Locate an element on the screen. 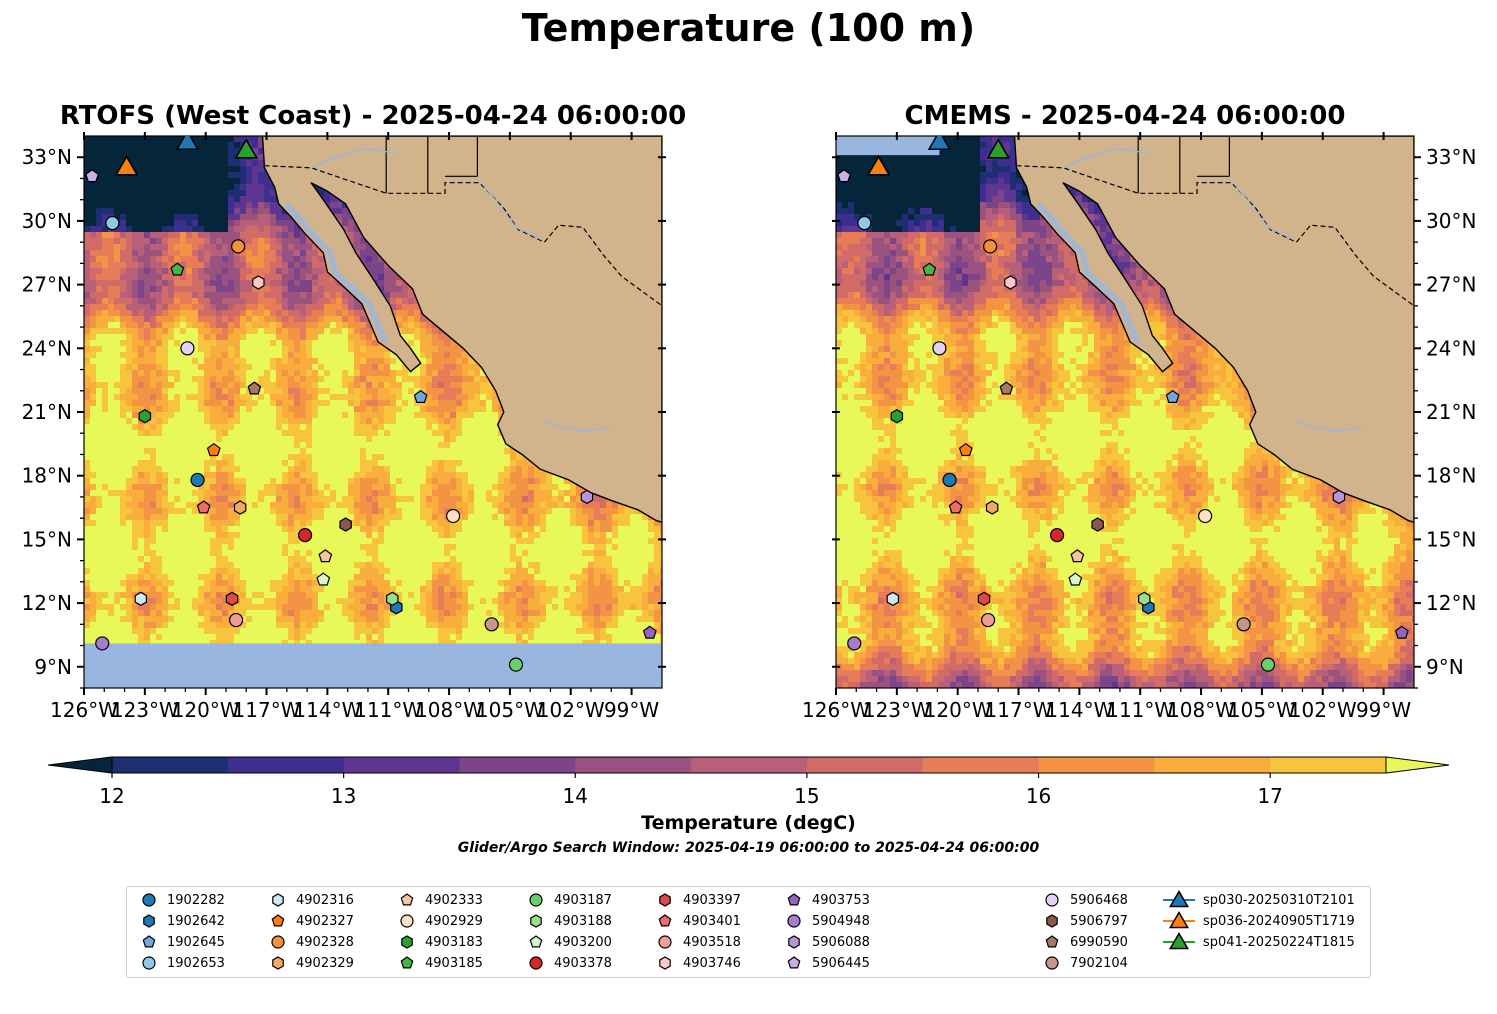  legend-item-4903746: 4903746 is located at coordinates (697, 963).